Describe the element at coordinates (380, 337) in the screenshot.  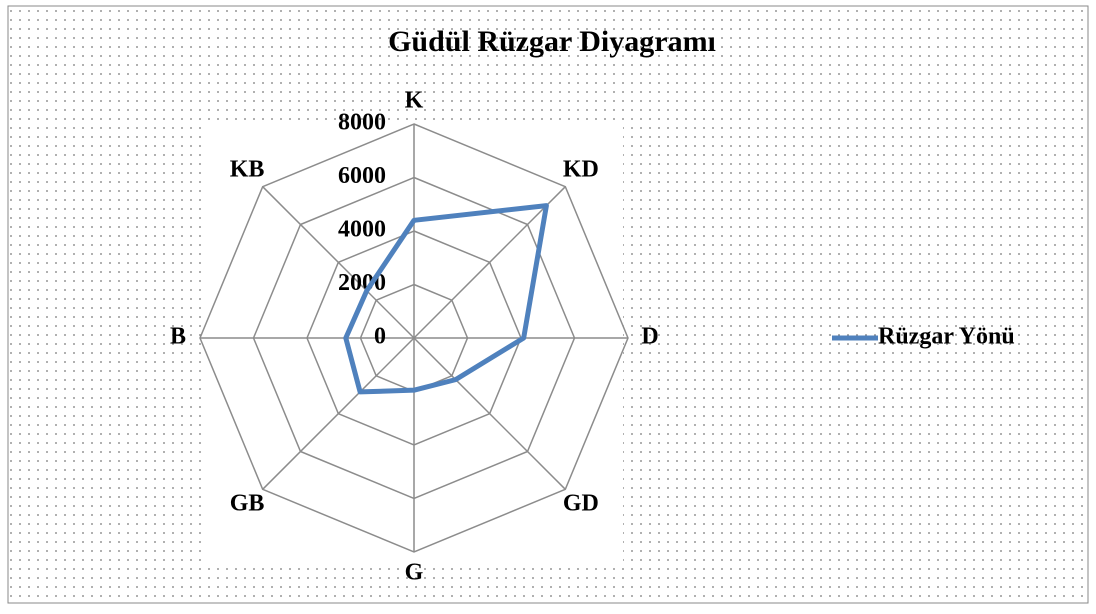
I see `y-tick-label: 0` at that location.